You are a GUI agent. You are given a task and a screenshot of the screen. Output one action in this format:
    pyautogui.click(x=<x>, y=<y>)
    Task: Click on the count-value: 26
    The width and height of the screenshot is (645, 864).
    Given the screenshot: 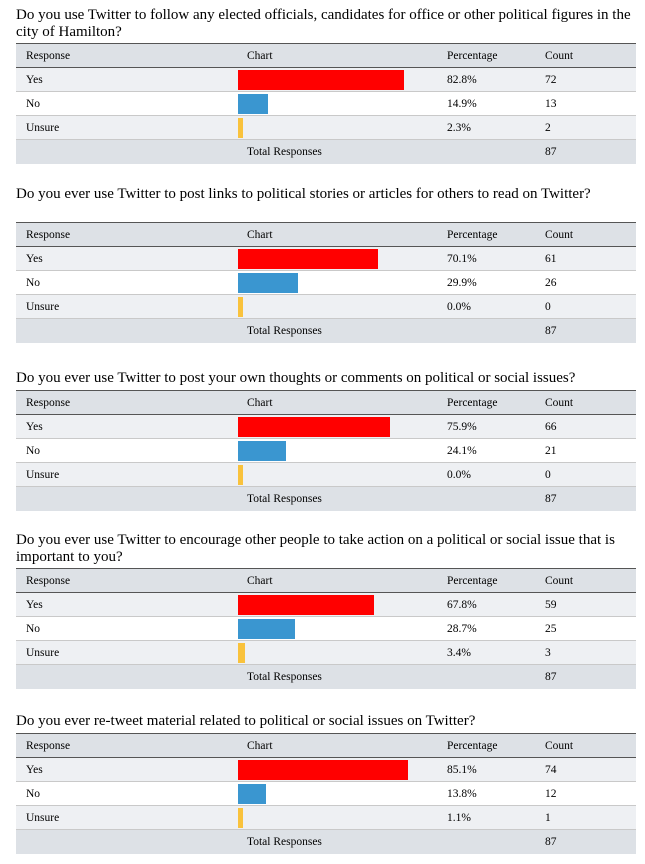 What is the action you would take?
    pyautogui.click(x=551, y=283)
    